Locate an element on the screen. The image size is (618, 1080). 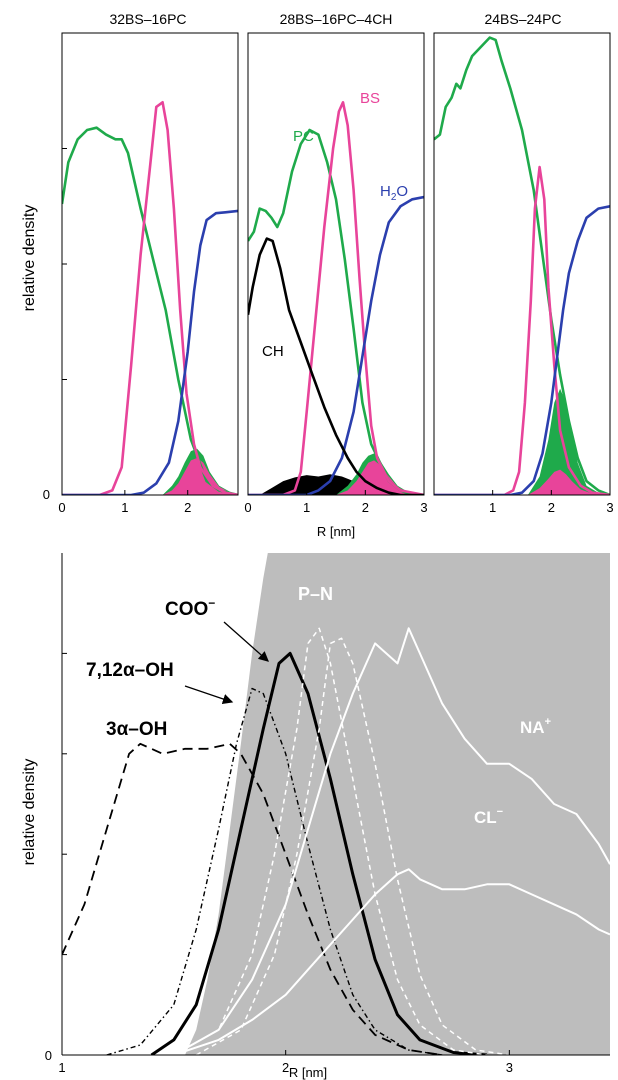
label-coo-sup: − is located at coordinates (211, 603).